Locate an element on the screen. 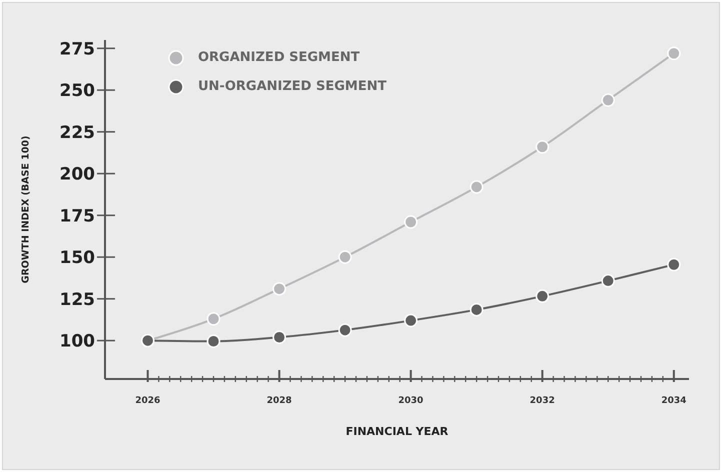 The width and height of the screenshot is (724, 473). y-tick-label: 275 is located at coordinates (77, 49).